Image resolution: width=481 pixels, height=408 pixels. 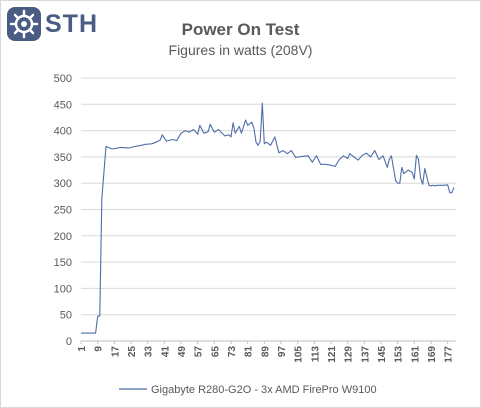 What do you see at coordinates (63, 289) in the screenshot?
I see `y-tick-label: 100` at bounding box center [63, 289].